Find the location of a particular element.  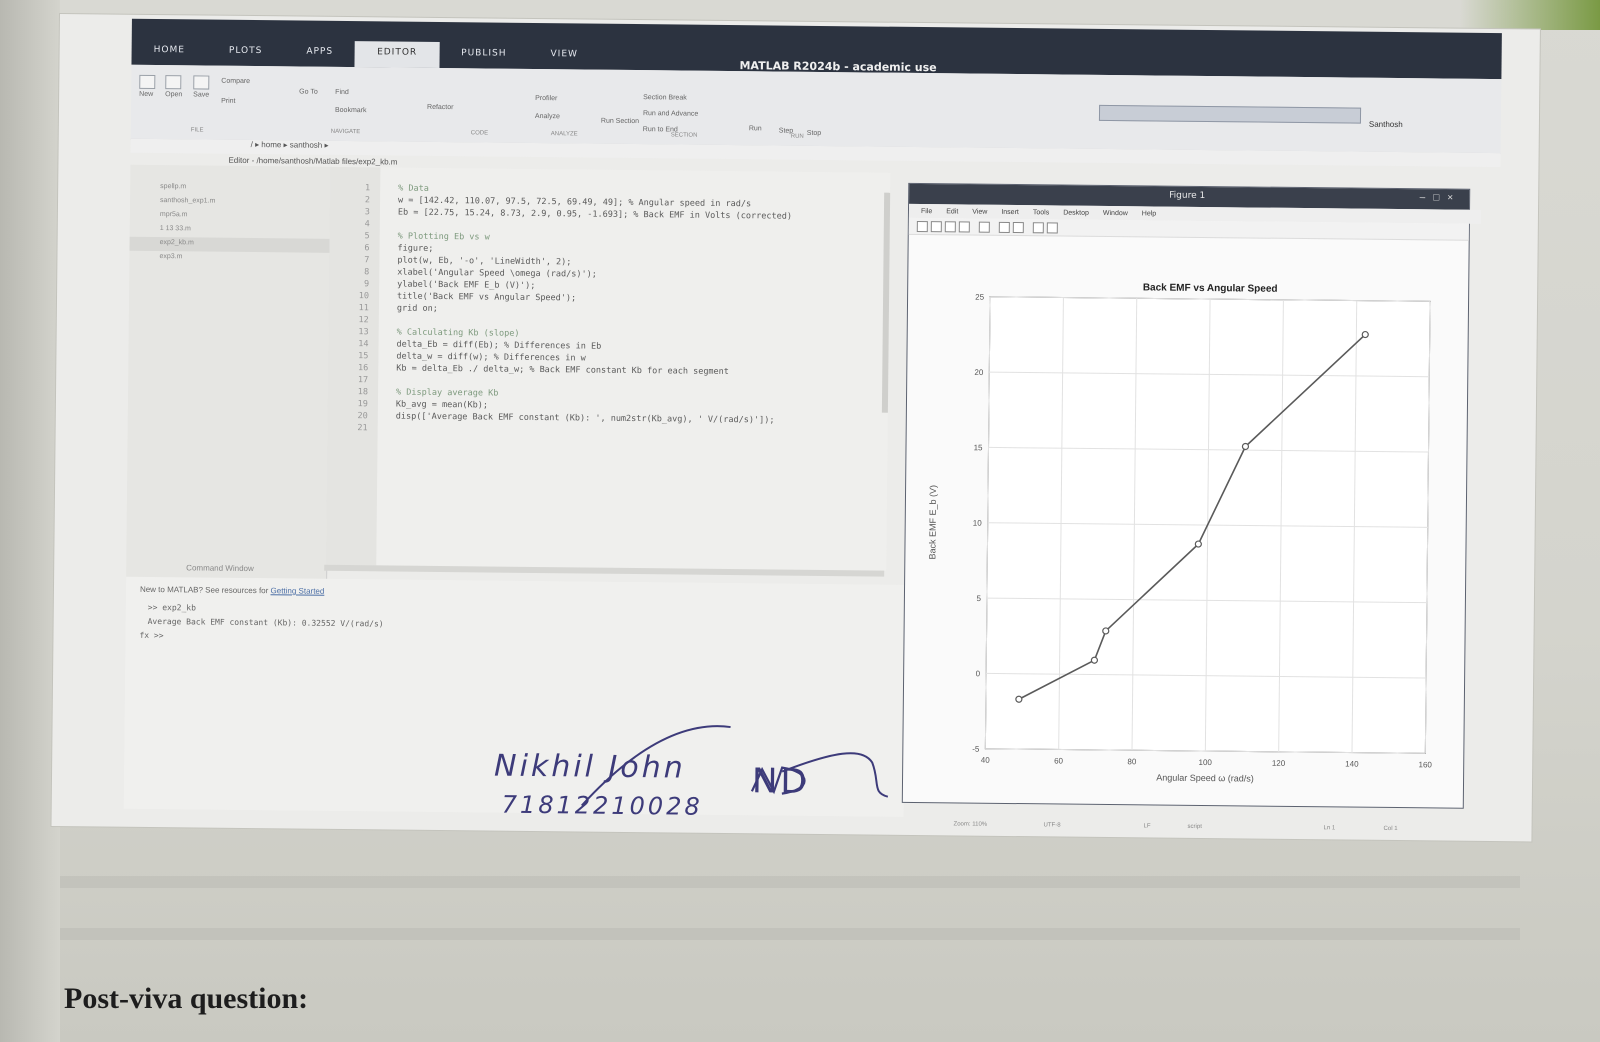

x-tick-label: 120 is located at coordinates (1279, 763).